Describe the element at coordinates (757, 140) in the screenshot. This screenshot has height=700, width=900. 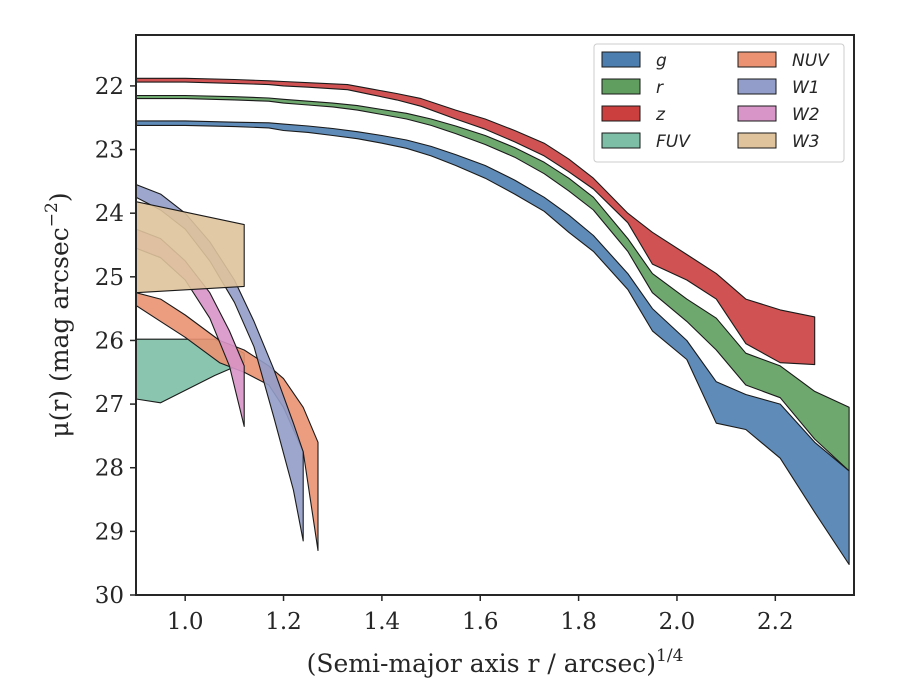
I see `legend-swatch-w3` at that location.